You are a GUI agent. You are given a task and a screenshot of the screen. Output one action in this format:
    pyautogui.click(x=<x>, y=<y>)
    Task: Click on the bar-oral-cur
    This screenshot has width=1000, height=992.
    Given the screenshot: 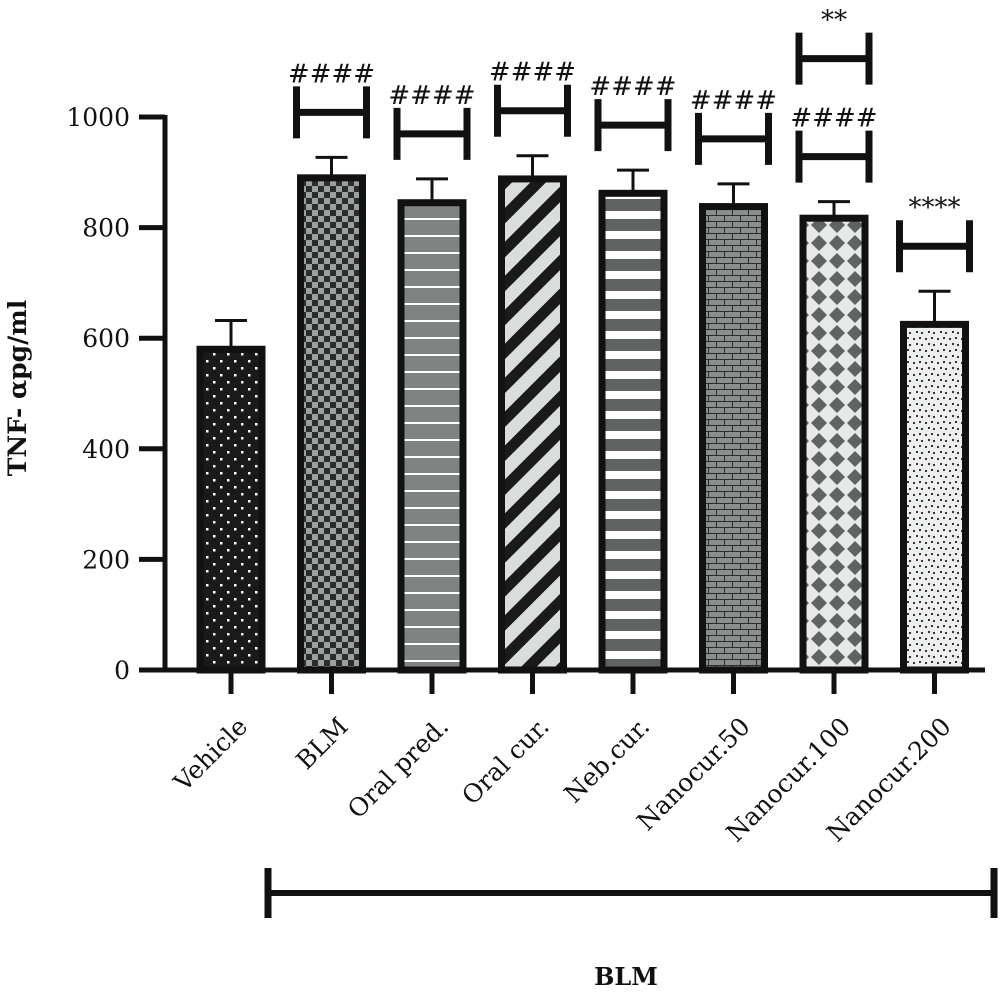 What is the action you would take?
    pyautogui.click(x=532, y=424)
    